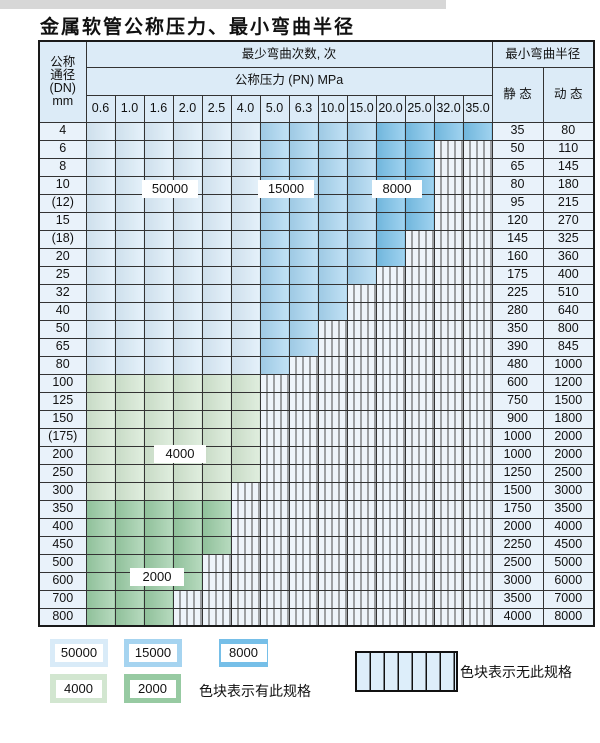 Image resolution: width=600 pixels, height=743 pixels. Describe the element at coordinates (152, 688) in the screenshot. I see `legend-swatch-2000-label: 2000` at that location.